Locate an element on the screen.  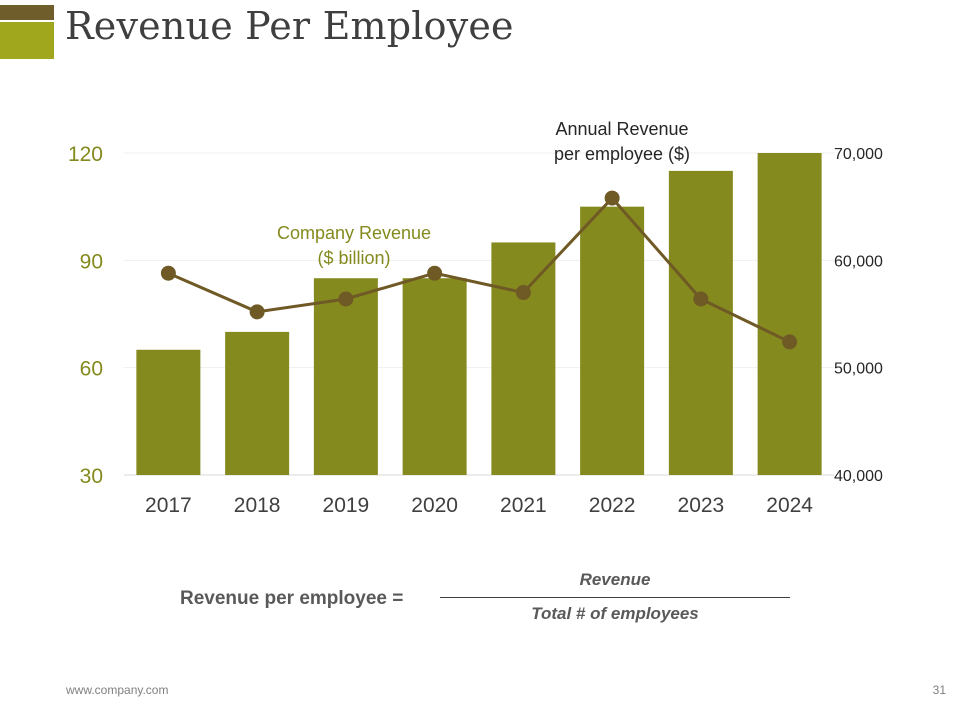
bar-2019 is located at coordinates (345, 376).